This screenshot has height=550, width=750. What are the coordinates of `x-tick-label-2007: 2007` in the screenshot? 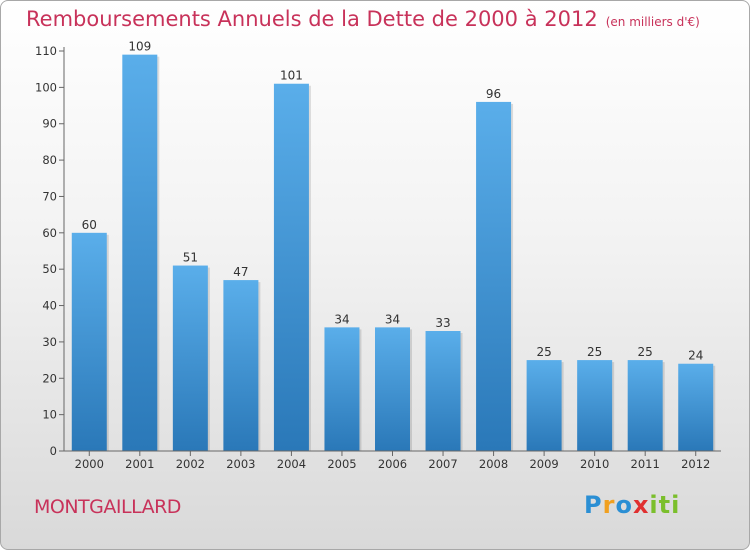 It's located at (442, 464).